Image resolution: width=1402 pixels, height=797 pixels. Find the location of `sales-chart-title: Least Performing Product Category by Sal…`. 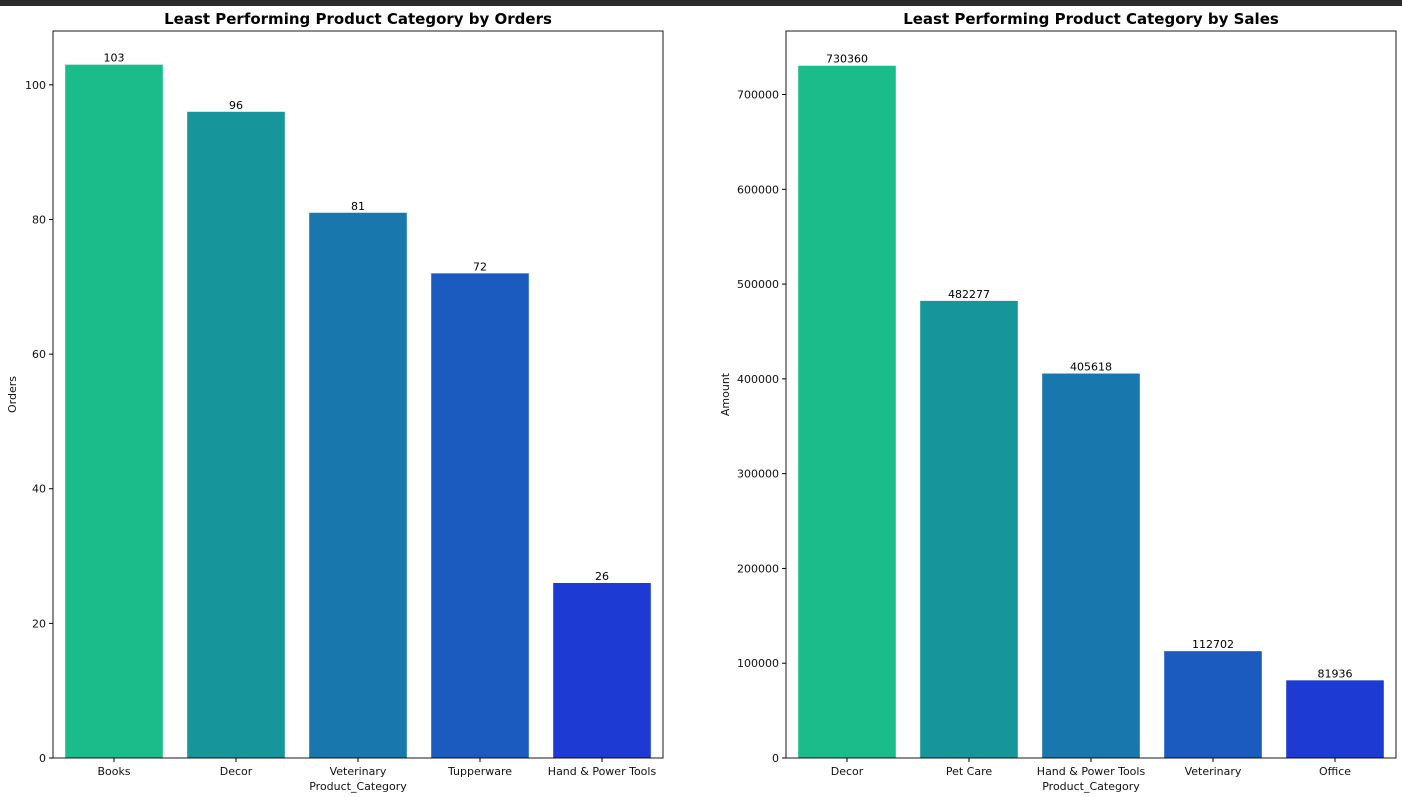

sales-chart-title: Least Performing Product Category by Sal… is located at coordinates (1091, 19).